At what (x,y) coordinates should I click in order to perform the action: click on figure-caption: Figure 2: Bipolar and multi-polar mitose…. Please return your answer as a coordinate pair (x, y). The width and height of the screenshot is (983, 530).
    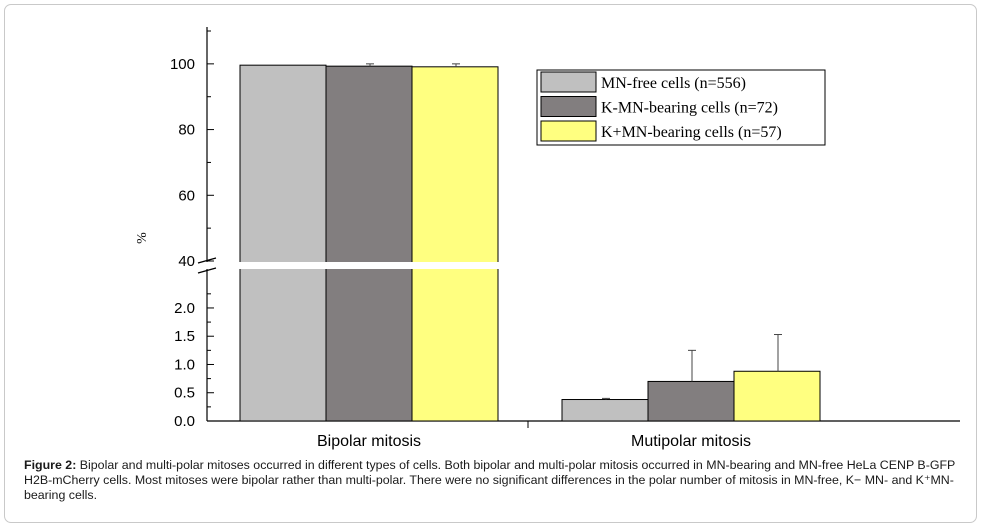
    Looking at the image, I should click on (494, 480).